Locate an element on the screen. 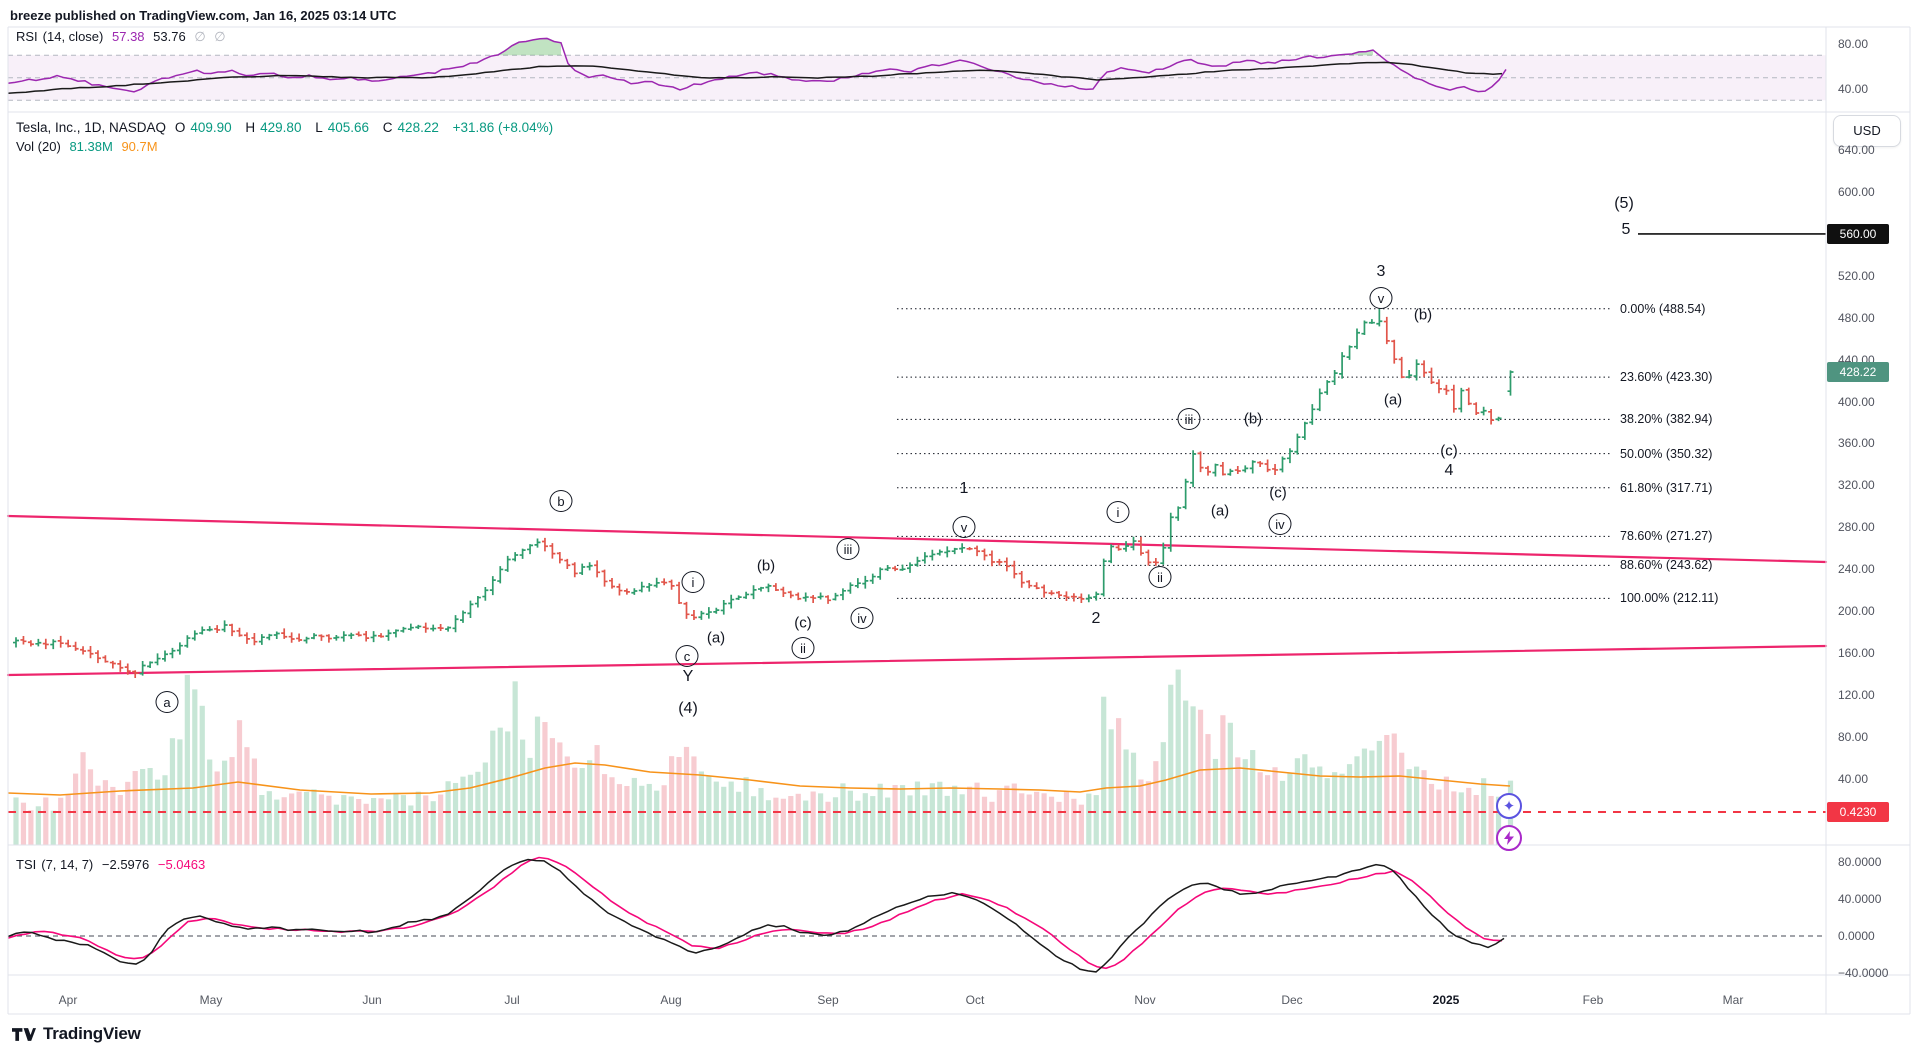 Image resolution: width=1920 pixels, height=1057 pixels. lightning-icon is located at coordinates (1509, 838).